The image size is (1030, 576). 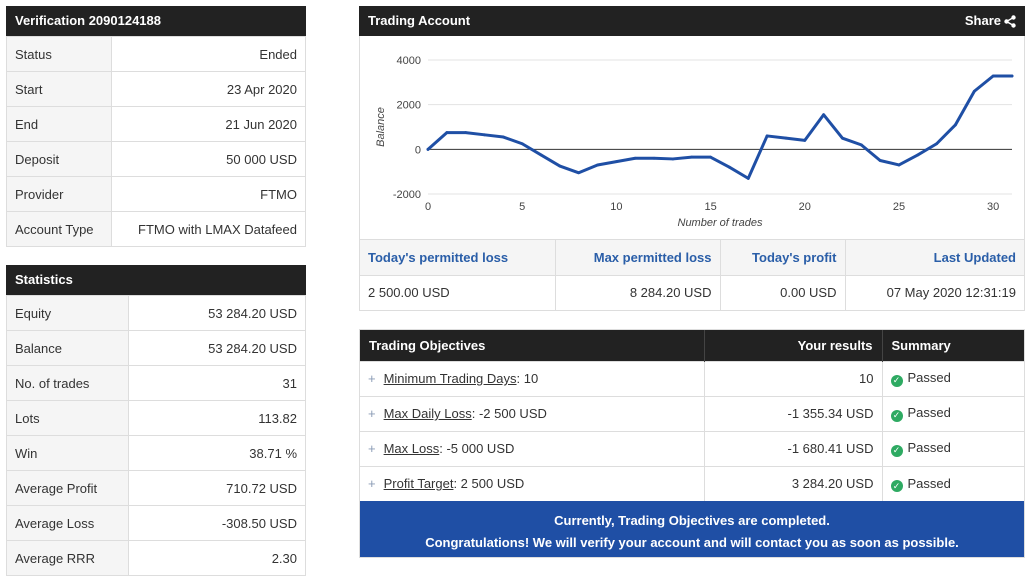 What do you see at coordinates (532, 483) in the screenshot?
I see `objective-cell: + Profit Target: 2 500 USD` at bounding box center [532, 483].